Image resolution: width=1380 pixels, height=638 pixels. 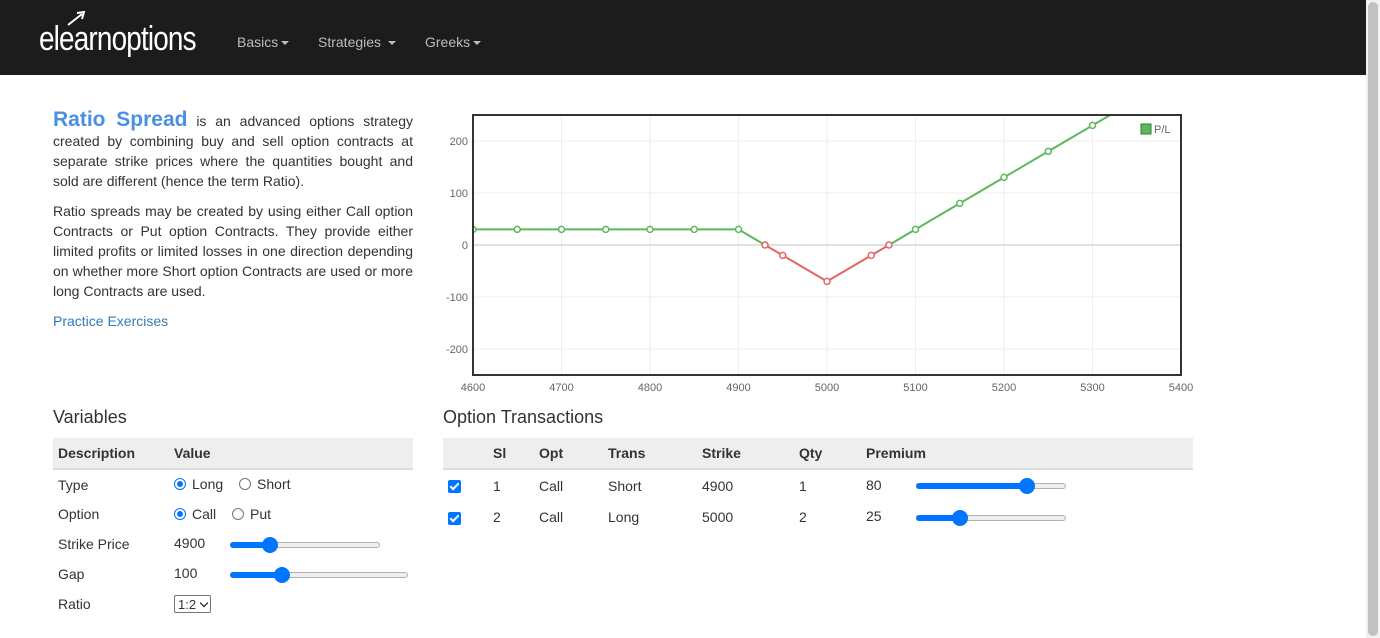 What do you see at coordinates (738, 388) in the screenshot?
I see `x-tick-label: 4900` at bounding box center [738, 388].